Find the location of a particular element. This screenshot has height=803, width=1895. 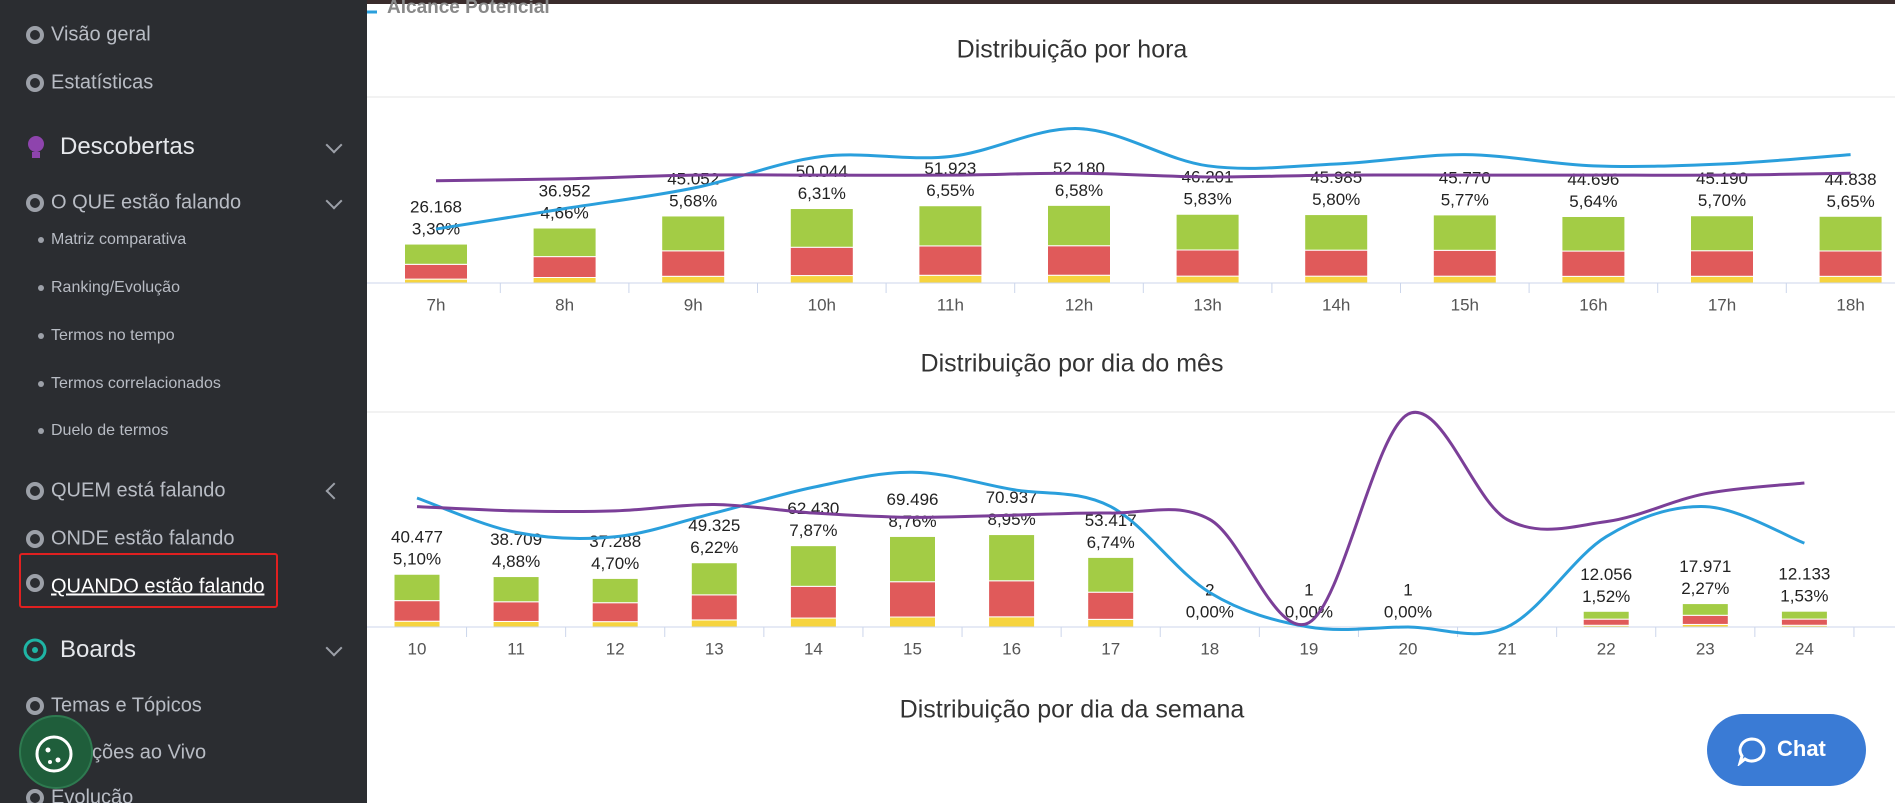

chat-button: Chat is located at coordinates (1786, 750).